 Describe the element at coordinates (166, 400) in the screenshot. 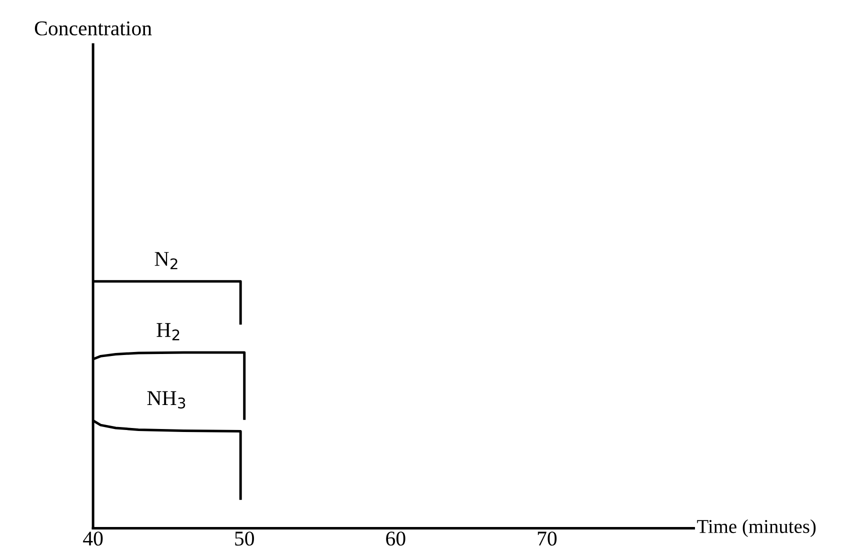

I see `series-label: NH$_{3}$` at that location.